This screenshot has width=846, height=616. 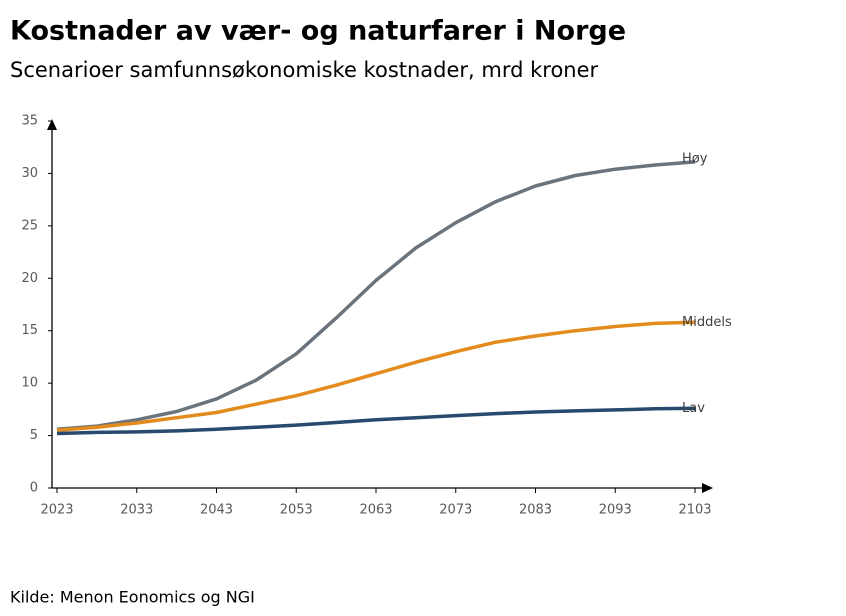 What do you see at coordinates (707, 488) in the screenshot?
I see `x-axis-arrow` at bounding box center [707, 488].